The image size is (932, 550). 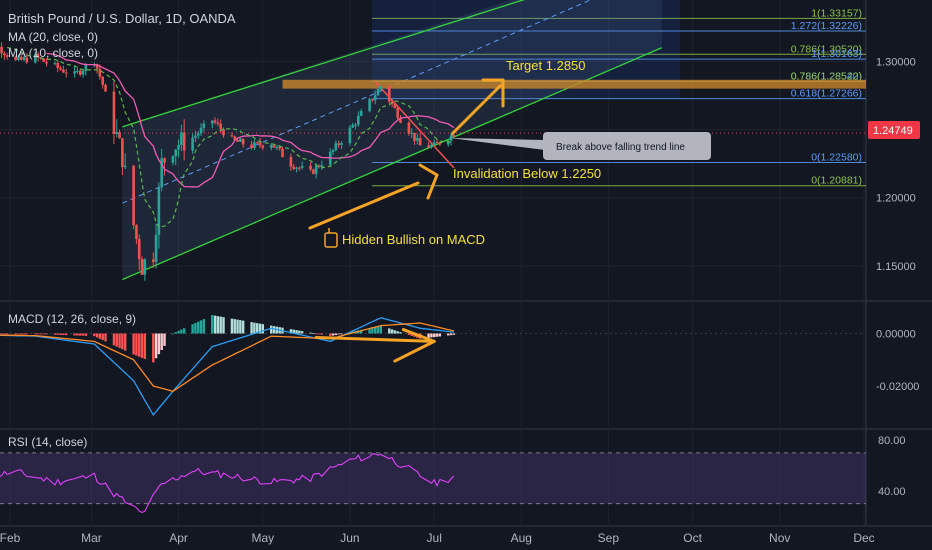 I want to click on x-tick-label: Aug, so click(x=521, y=538).